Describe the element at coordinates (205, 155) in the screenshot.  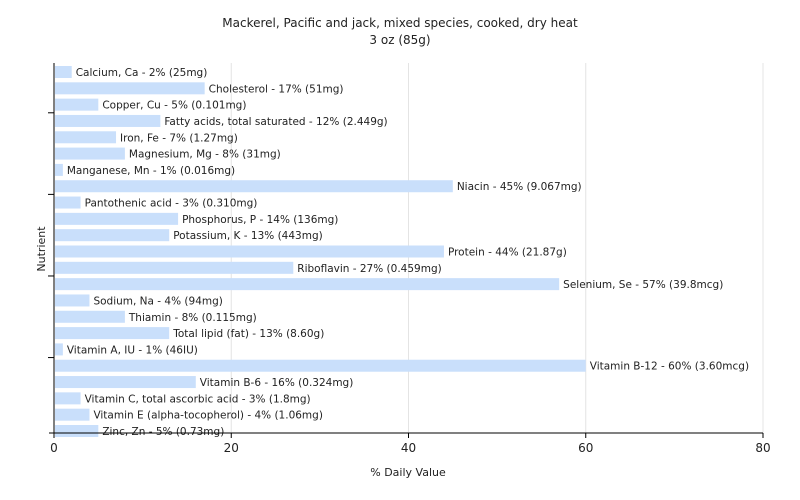
I see `bar-label-5: Magnesium, Mg - 8% (31mg)` at that location.